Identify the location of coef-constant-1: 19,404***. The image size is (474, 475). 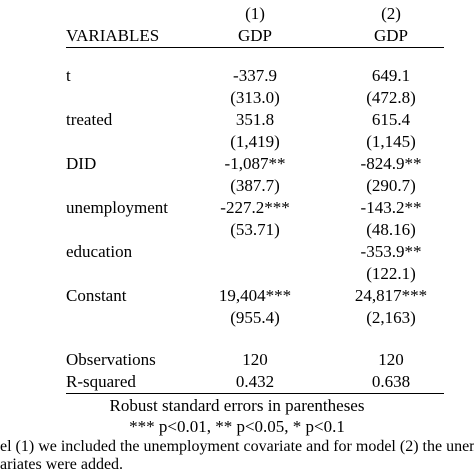
(255, 295).